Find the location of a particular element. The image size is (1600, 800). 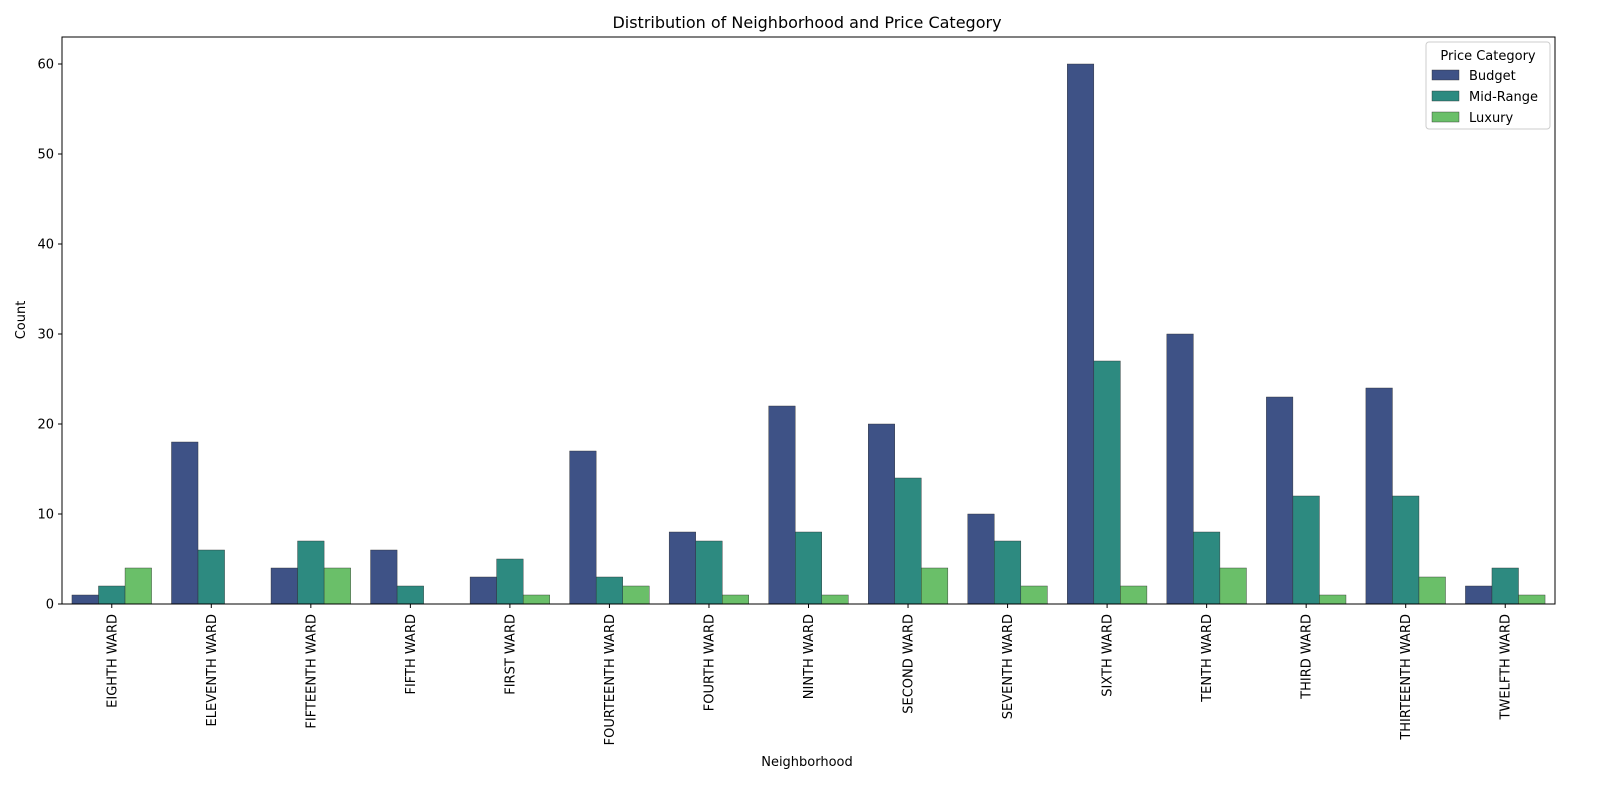

legend-label-budget: Budget is located at coordinates (1492, 76).